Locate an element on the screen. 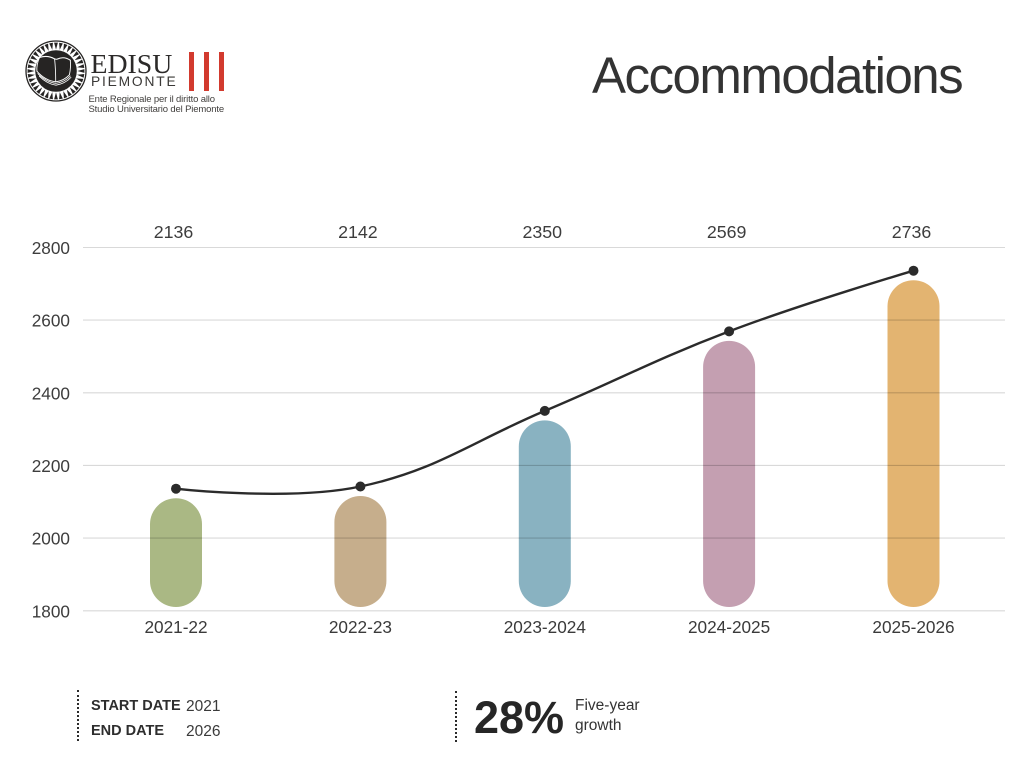  svg-text: 2022-23 is located at coordinates (360, 627).